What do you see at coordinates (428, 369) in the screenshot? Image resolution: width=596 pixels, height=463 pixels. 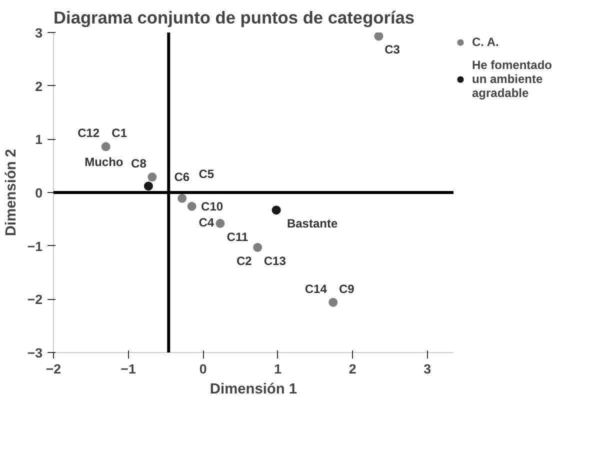 I see `x-tick-label: 3` at bounding box center [428, 369].